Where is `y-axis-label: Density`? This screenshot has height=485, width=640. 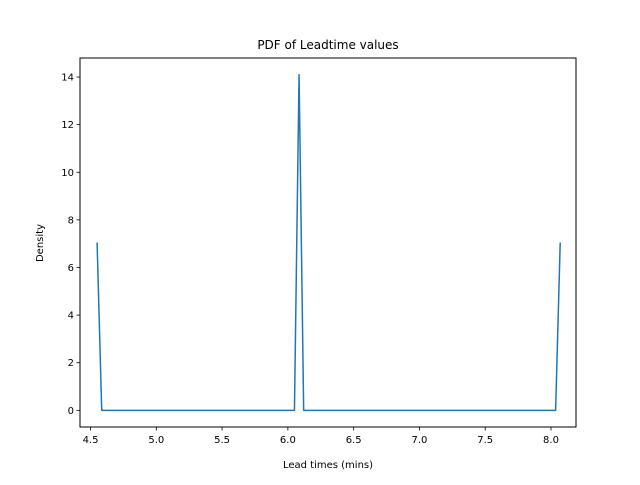
y-axis-label: Density is located at coordinates (40, 243).